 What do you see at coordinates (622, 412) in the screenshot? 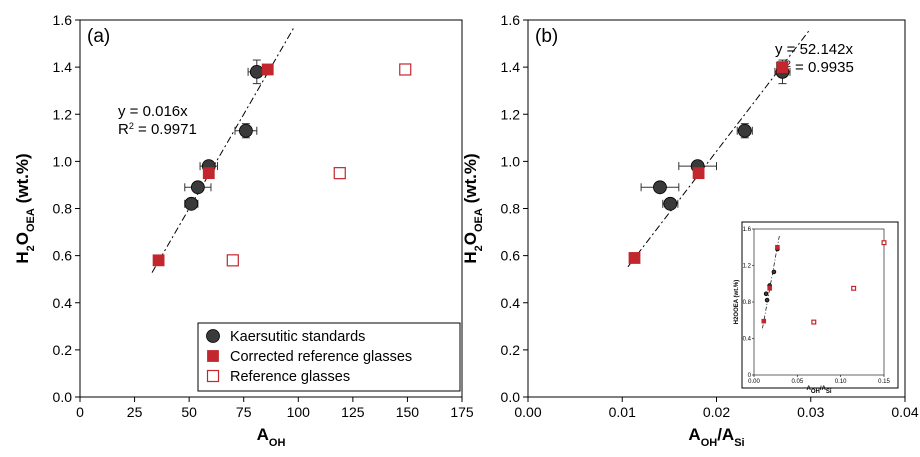
I see `x-tick-label: 0.01` at bounding box center [622, 412].